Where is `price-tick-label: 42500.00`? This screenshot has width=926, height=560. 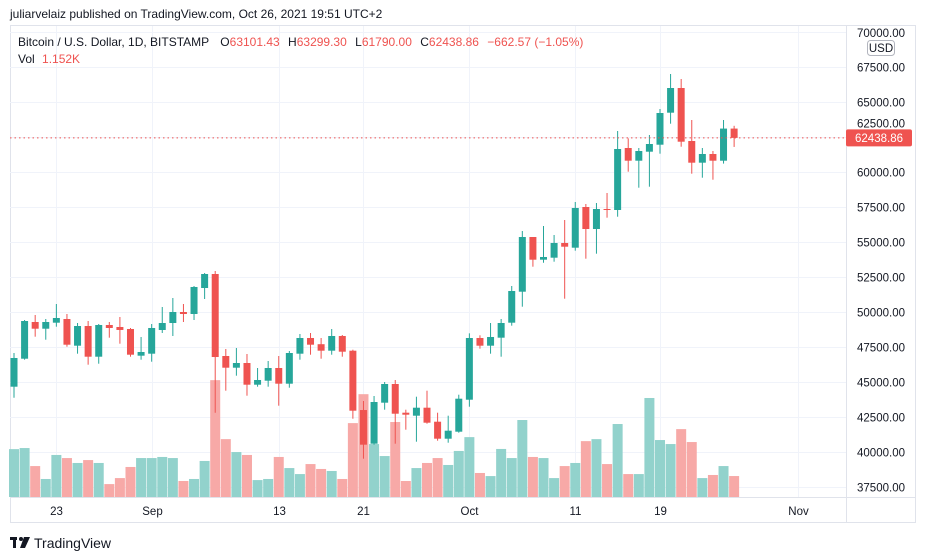
price-tick-label: 42500.00 is located at coordinates (881, 419).